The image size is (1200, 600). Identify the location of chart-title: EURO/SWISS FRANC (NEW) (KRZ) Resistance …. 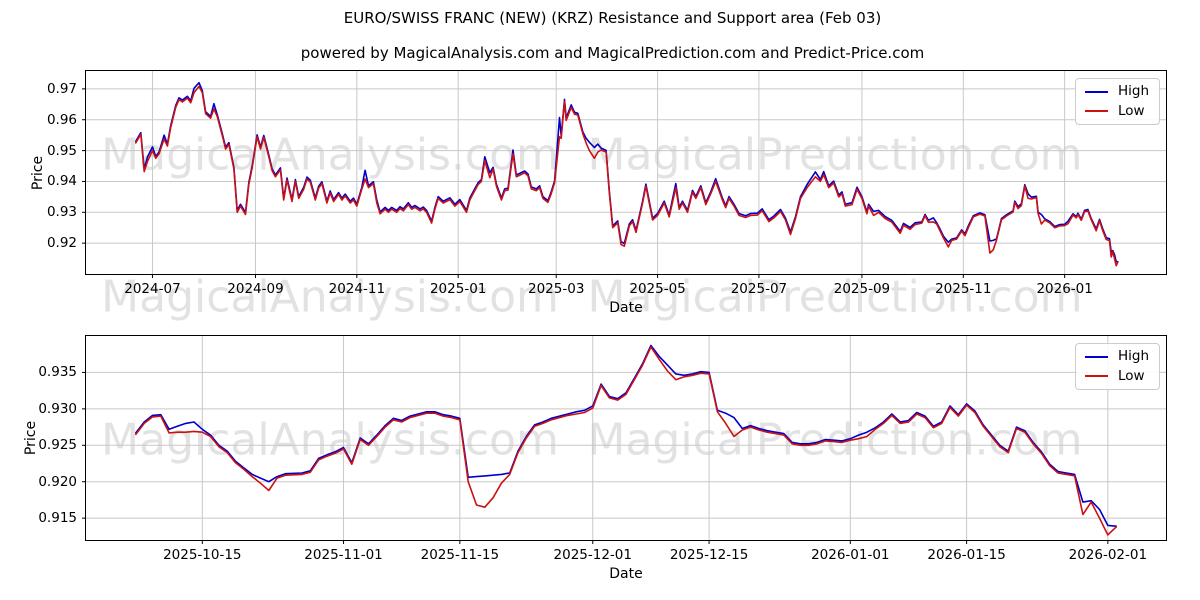
(612, 18).